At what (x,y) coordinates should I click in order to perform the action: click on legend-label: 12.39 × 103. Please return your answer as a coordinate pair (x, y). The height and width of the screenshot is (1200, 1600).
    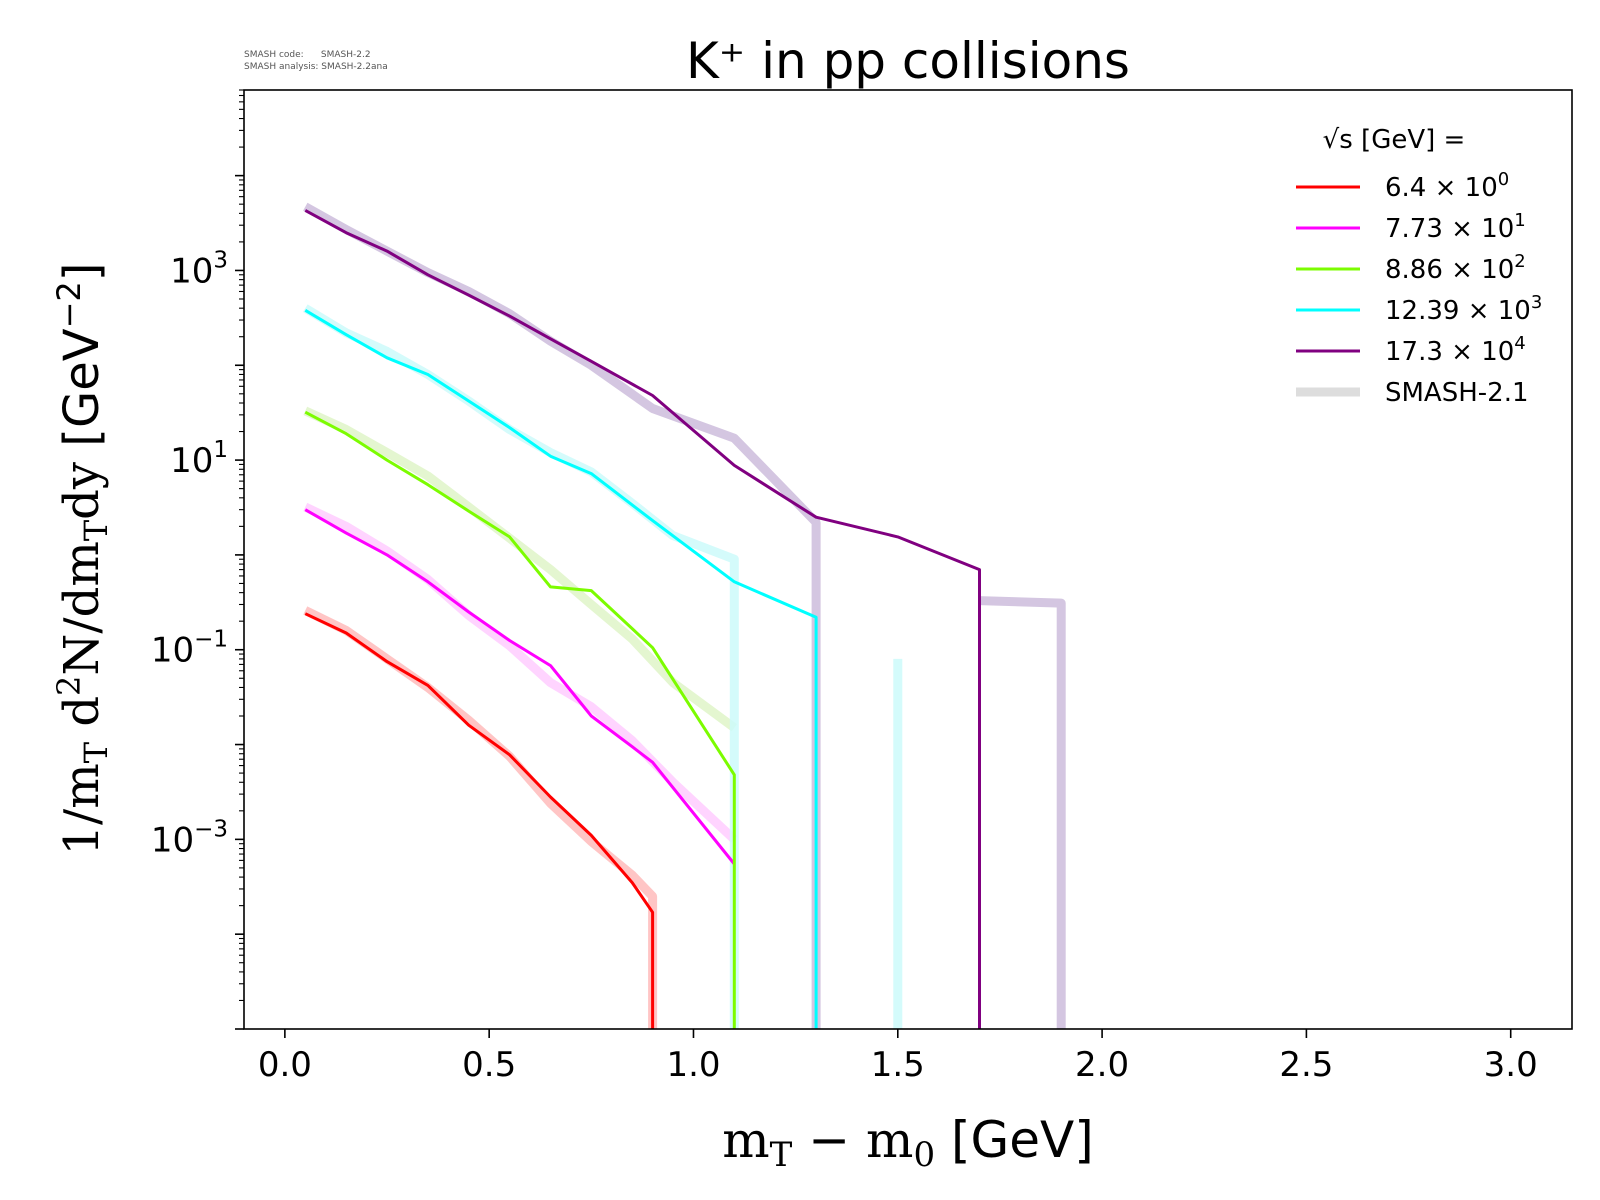
    Looking at the image, I should click on (1463, 309).